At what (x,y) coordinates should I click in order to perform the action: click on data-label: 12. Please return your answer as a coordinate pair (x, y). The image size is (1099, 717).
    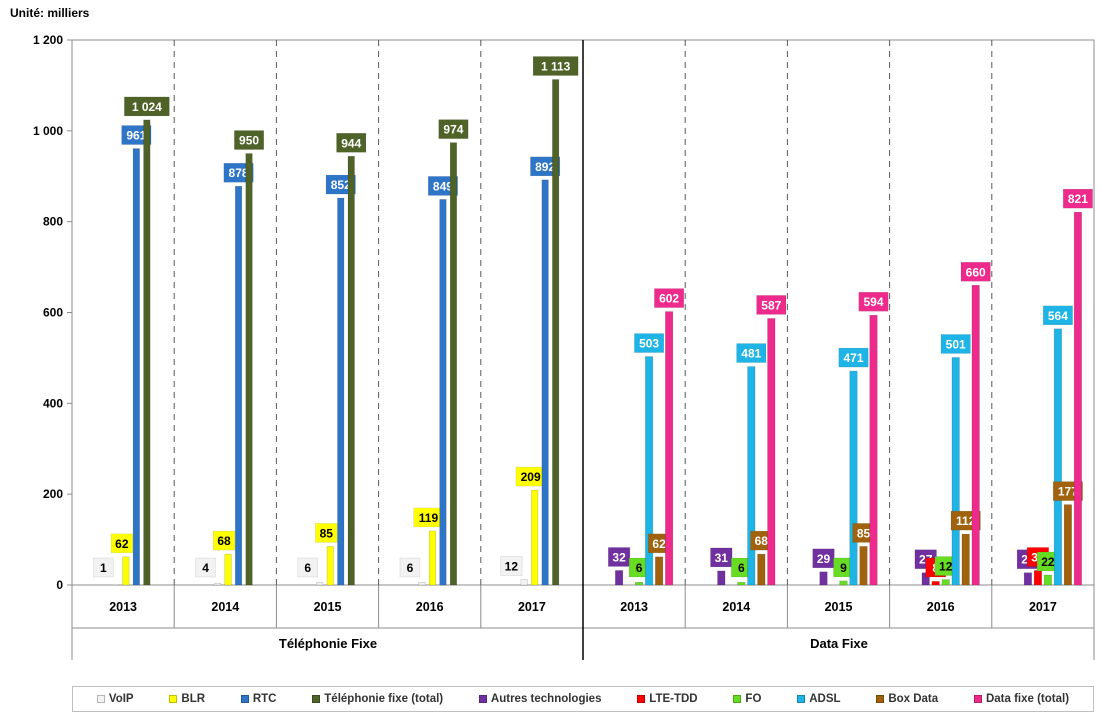
    Looking at the image, I should click on (946, 567).